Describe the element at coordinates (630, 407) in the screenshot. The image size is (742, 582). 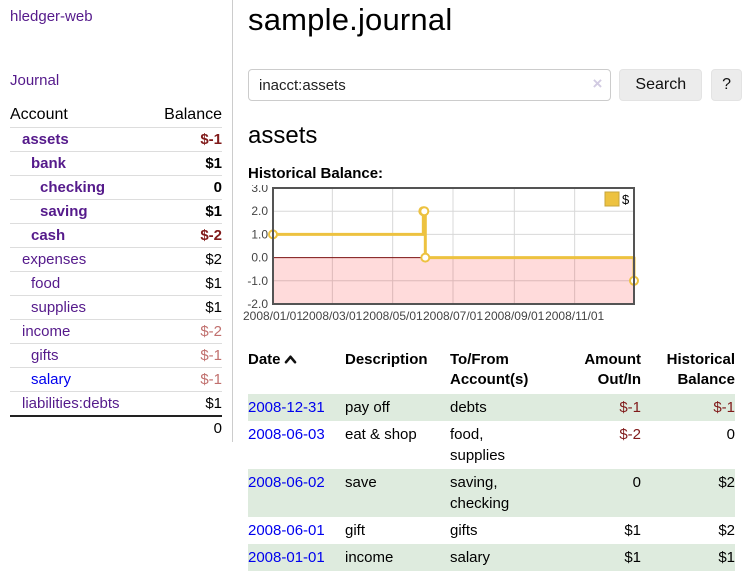
I see `transaction-amount: $-1` at that location.